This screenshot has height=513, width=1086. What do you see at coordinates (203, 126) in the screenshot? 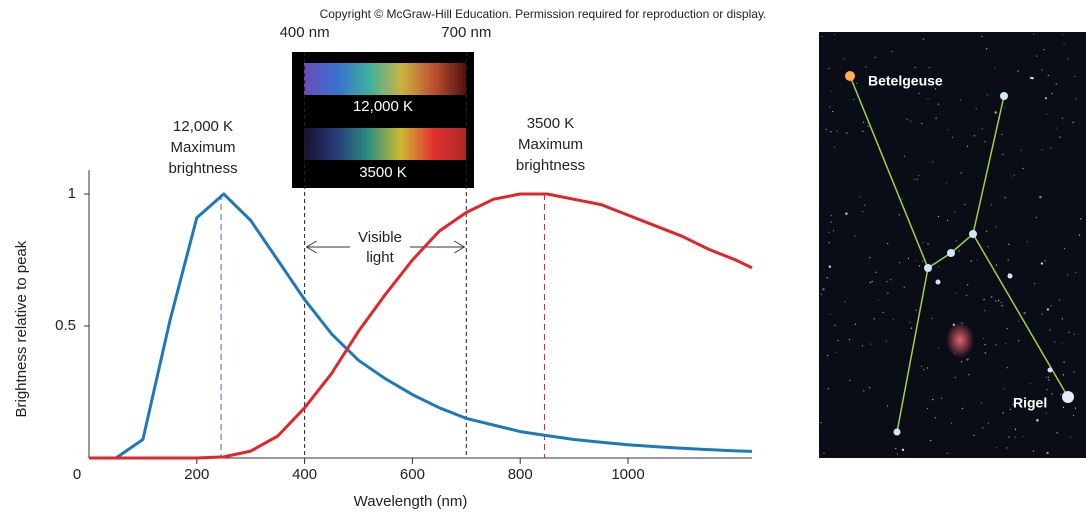
I see `peak-label: 12,000 K` at bounding box center [203, 126].